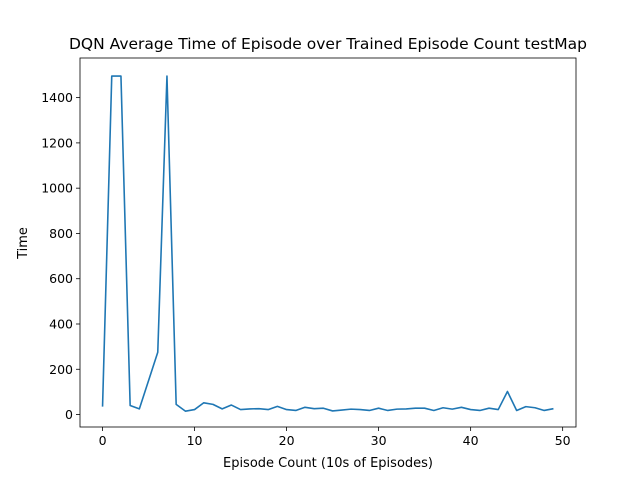  I want to click on y-tick-label: 600, so click(61, 278).